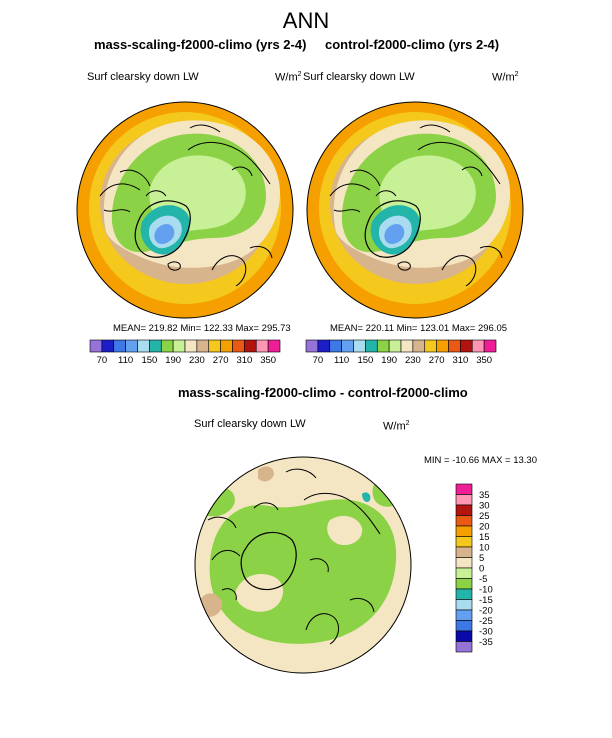 The height and width of the screenshot is (738, 612). What do you see at coordinates (125, 360) in the screenshot?
I see `colorbar-1-tick-label: 110` at bounding box center [125, 360].